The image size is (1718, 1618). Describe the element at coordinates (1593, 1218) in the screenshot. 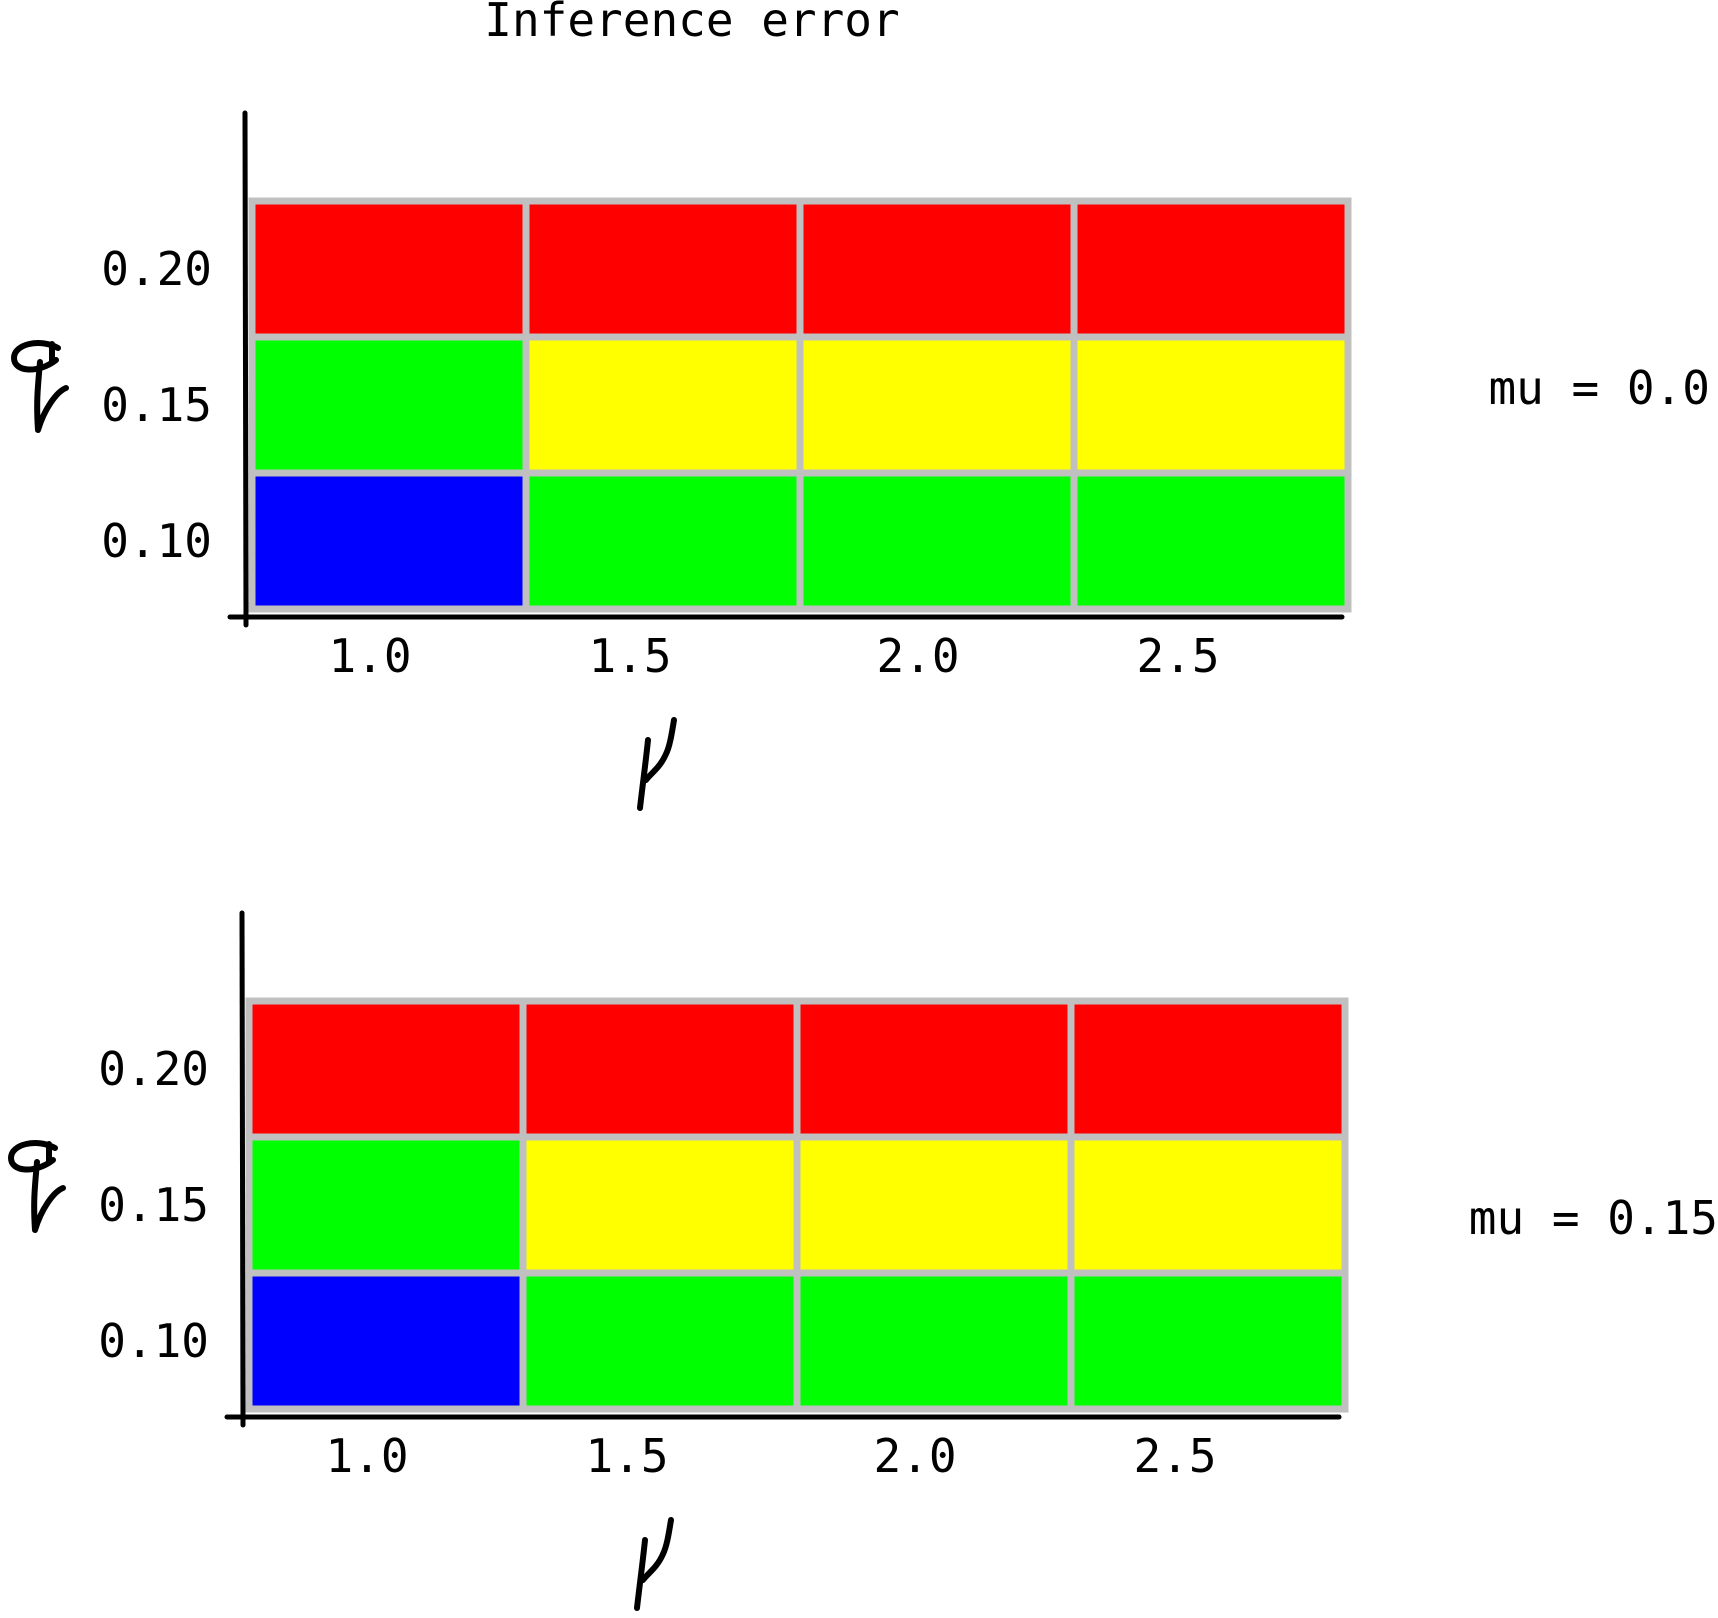

I see `panel-label: mu = 0.15` at that location.